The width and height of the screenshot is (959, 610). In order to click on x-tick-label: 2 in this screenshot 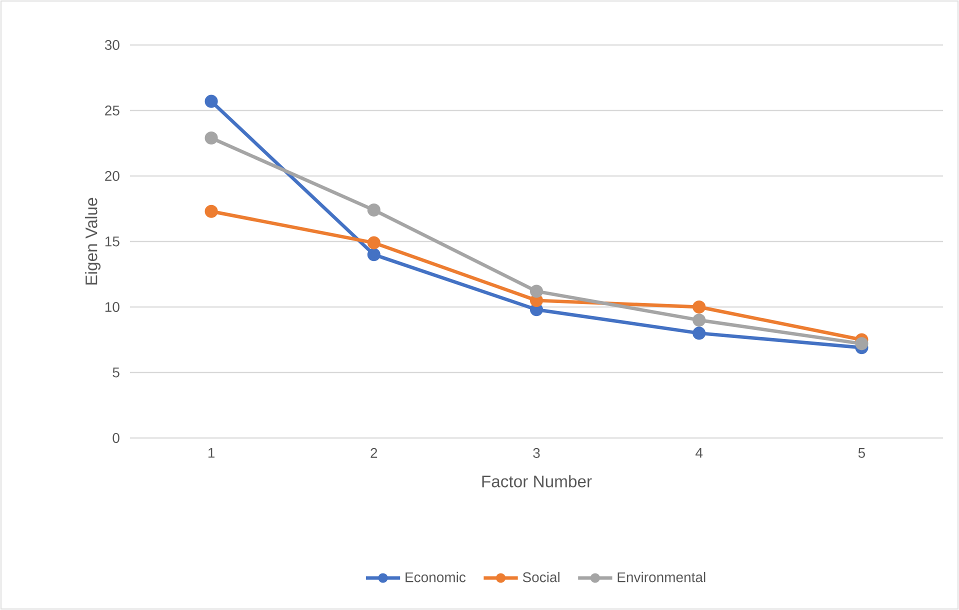, I will do `click(374, 453)`.